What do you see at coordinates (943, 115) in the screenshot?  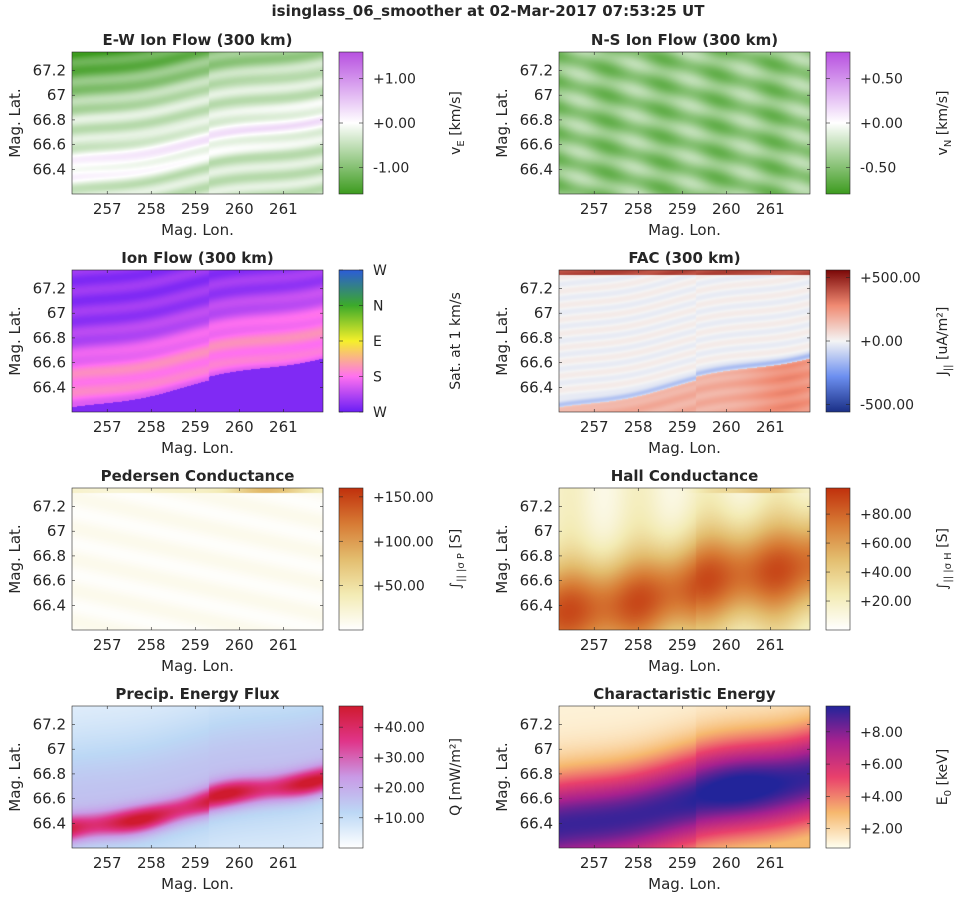 I see `colorbar-label-unit: [km/s]` at bounding box center [943, 115].